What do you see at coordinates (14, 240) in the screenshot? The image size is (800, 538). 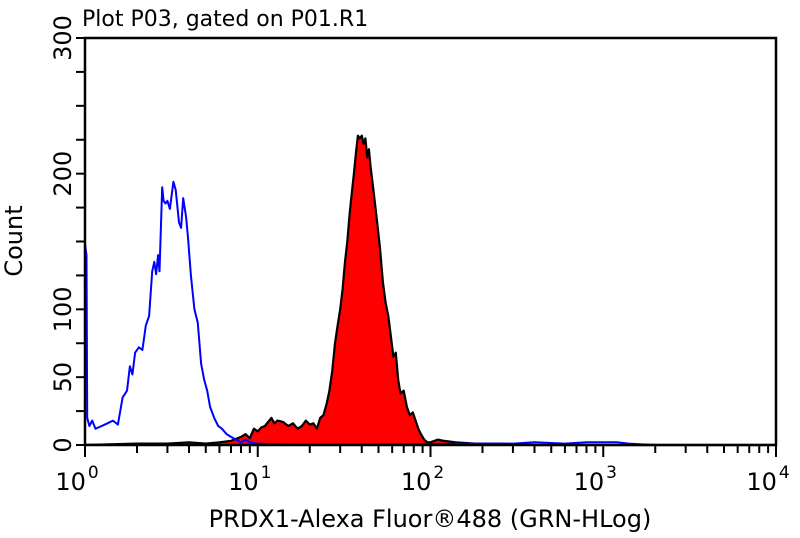 I see `y-axis-label: Count` at bounding box center [14, 240].